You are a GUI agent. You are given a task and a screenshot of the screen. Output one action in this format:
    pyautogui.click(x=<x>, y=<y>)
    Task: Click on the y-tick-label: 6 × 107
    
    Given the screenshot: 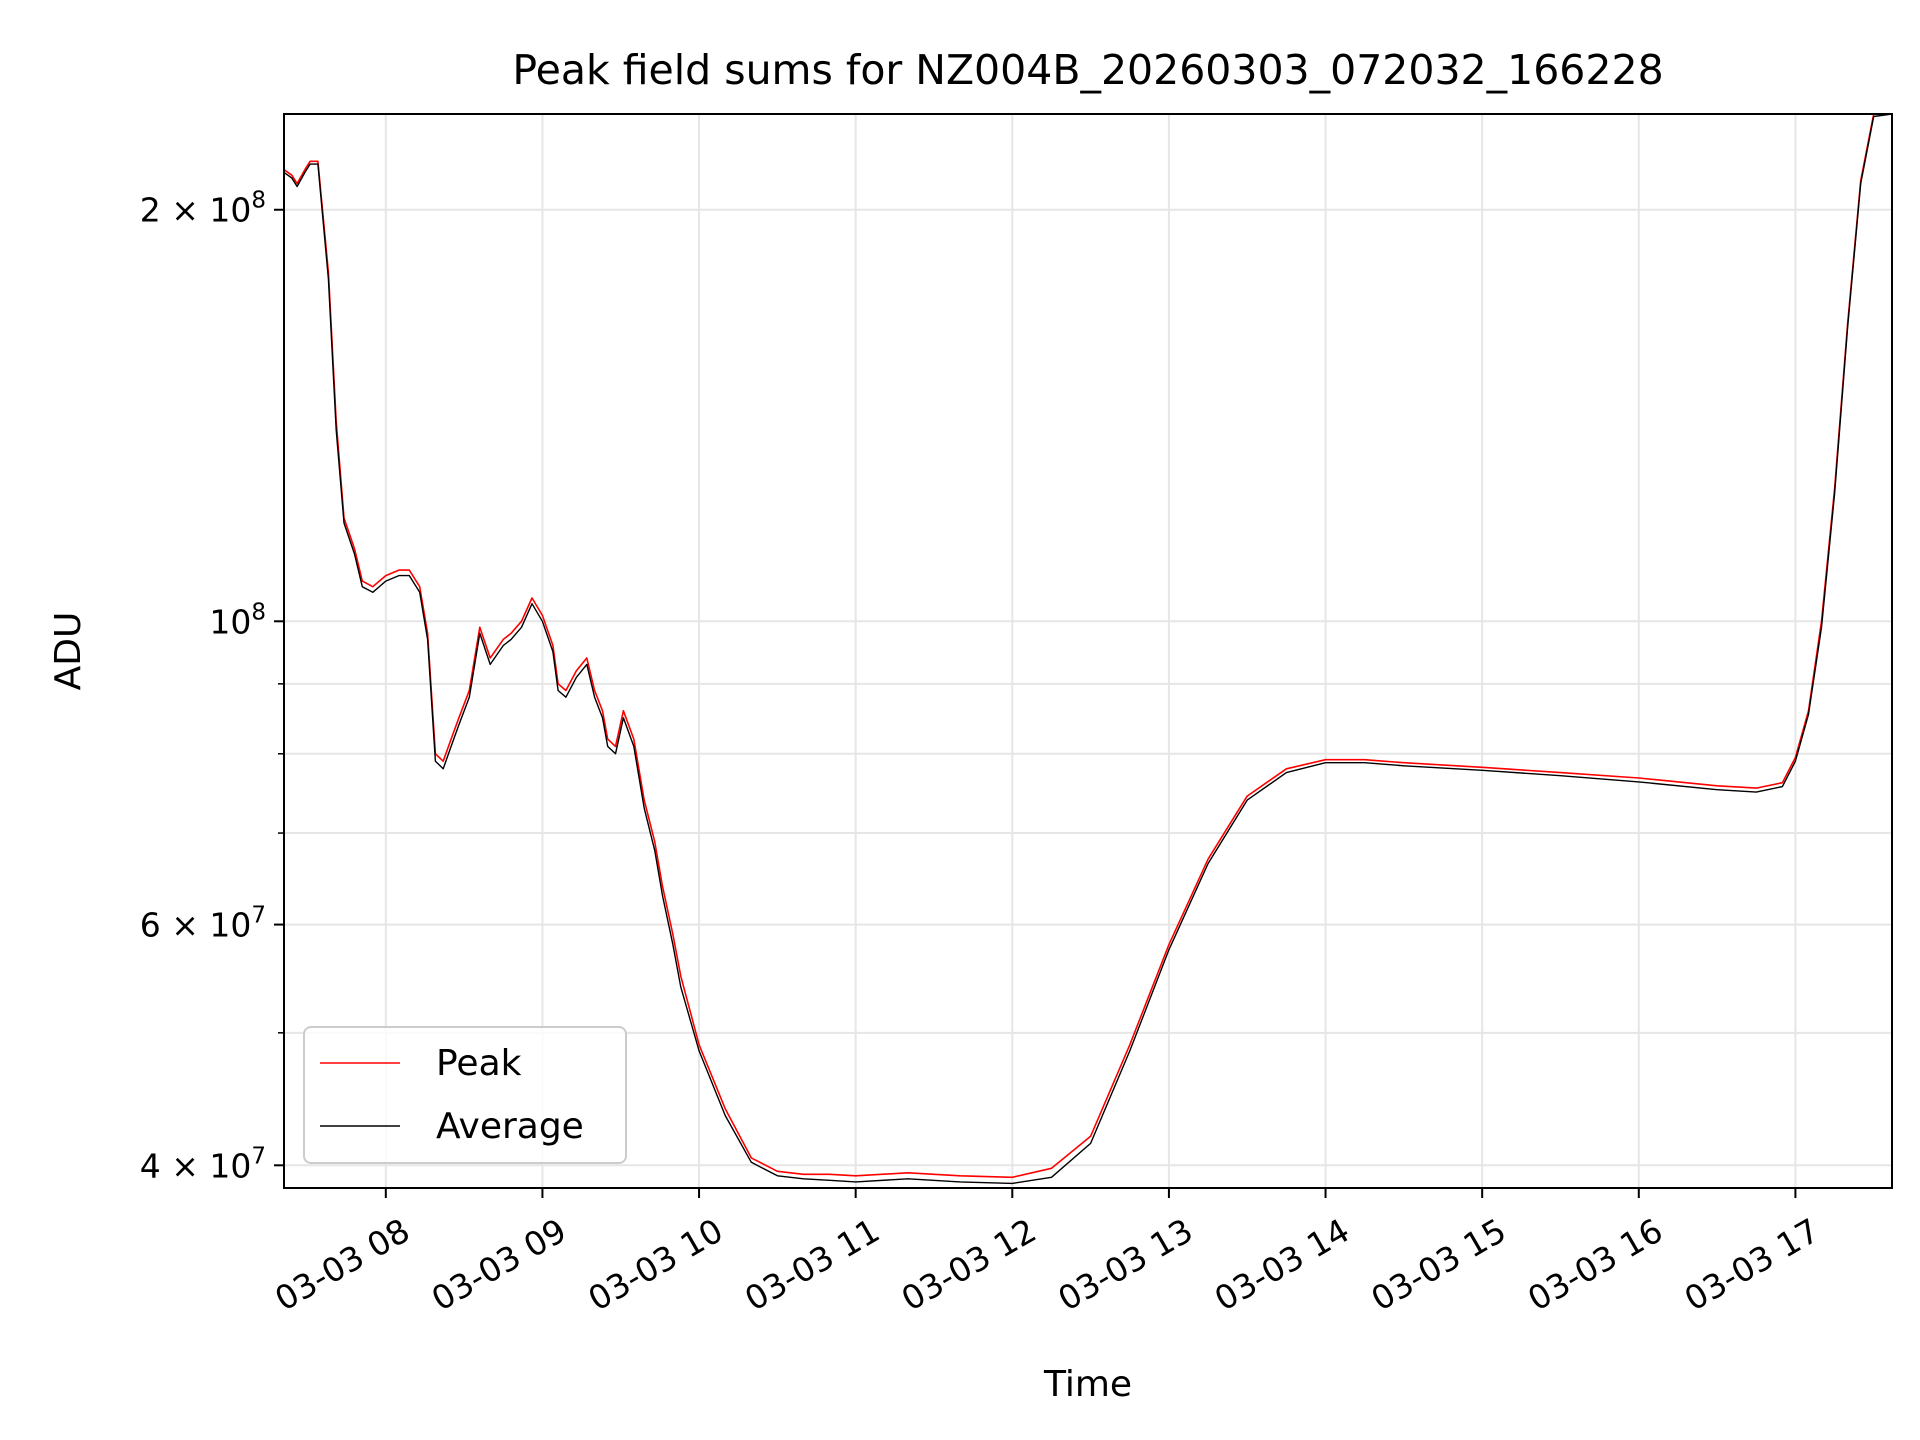 What is the action you would take?
    pyautogui.click(x=203, y=924)
    